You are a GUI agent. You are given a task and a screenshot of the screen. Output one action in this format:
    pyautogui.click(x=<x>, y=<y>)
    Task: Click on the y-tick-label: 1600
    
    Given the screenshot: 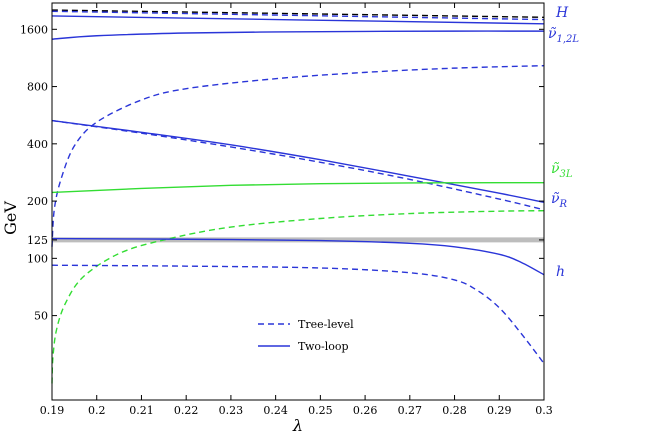 What is the action you would take?
    pyautogui.click(x=34, y=29)
    